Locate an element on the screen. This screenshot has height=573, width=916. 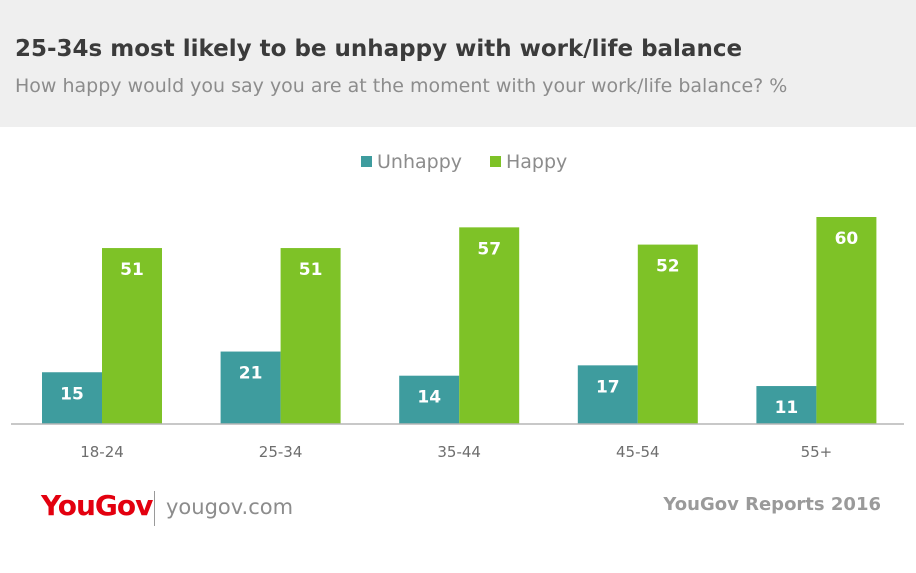
yougov-logo: YouGov is located at coordinates (97, 505).